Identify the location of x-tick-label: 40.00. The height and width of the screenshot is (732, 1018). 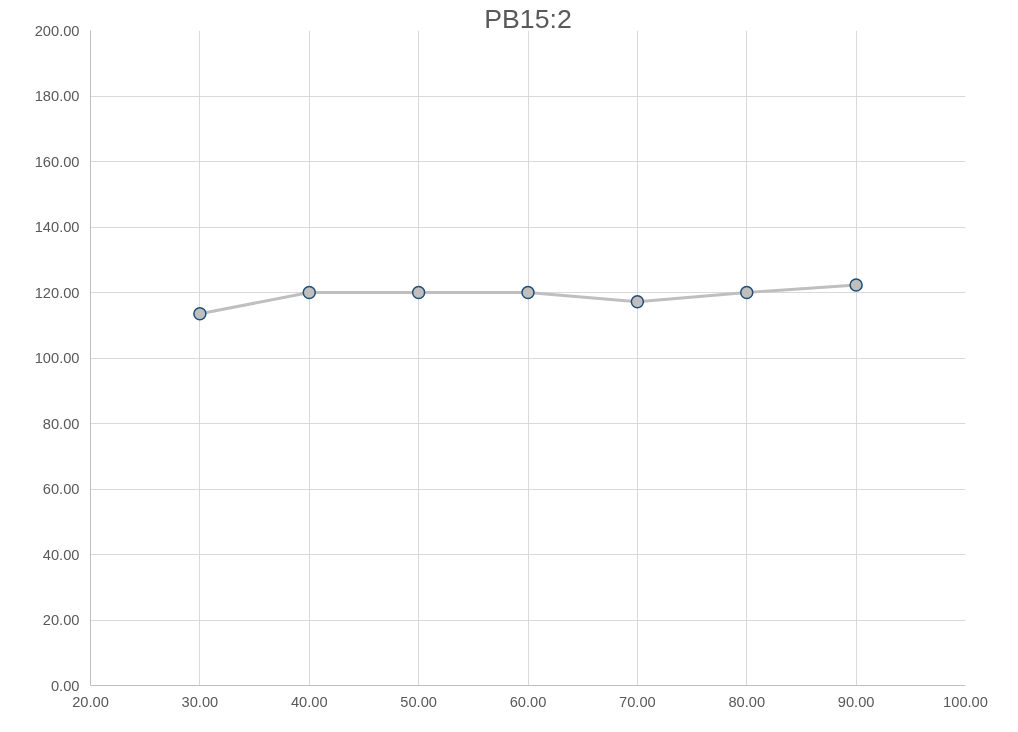
(309, 701).